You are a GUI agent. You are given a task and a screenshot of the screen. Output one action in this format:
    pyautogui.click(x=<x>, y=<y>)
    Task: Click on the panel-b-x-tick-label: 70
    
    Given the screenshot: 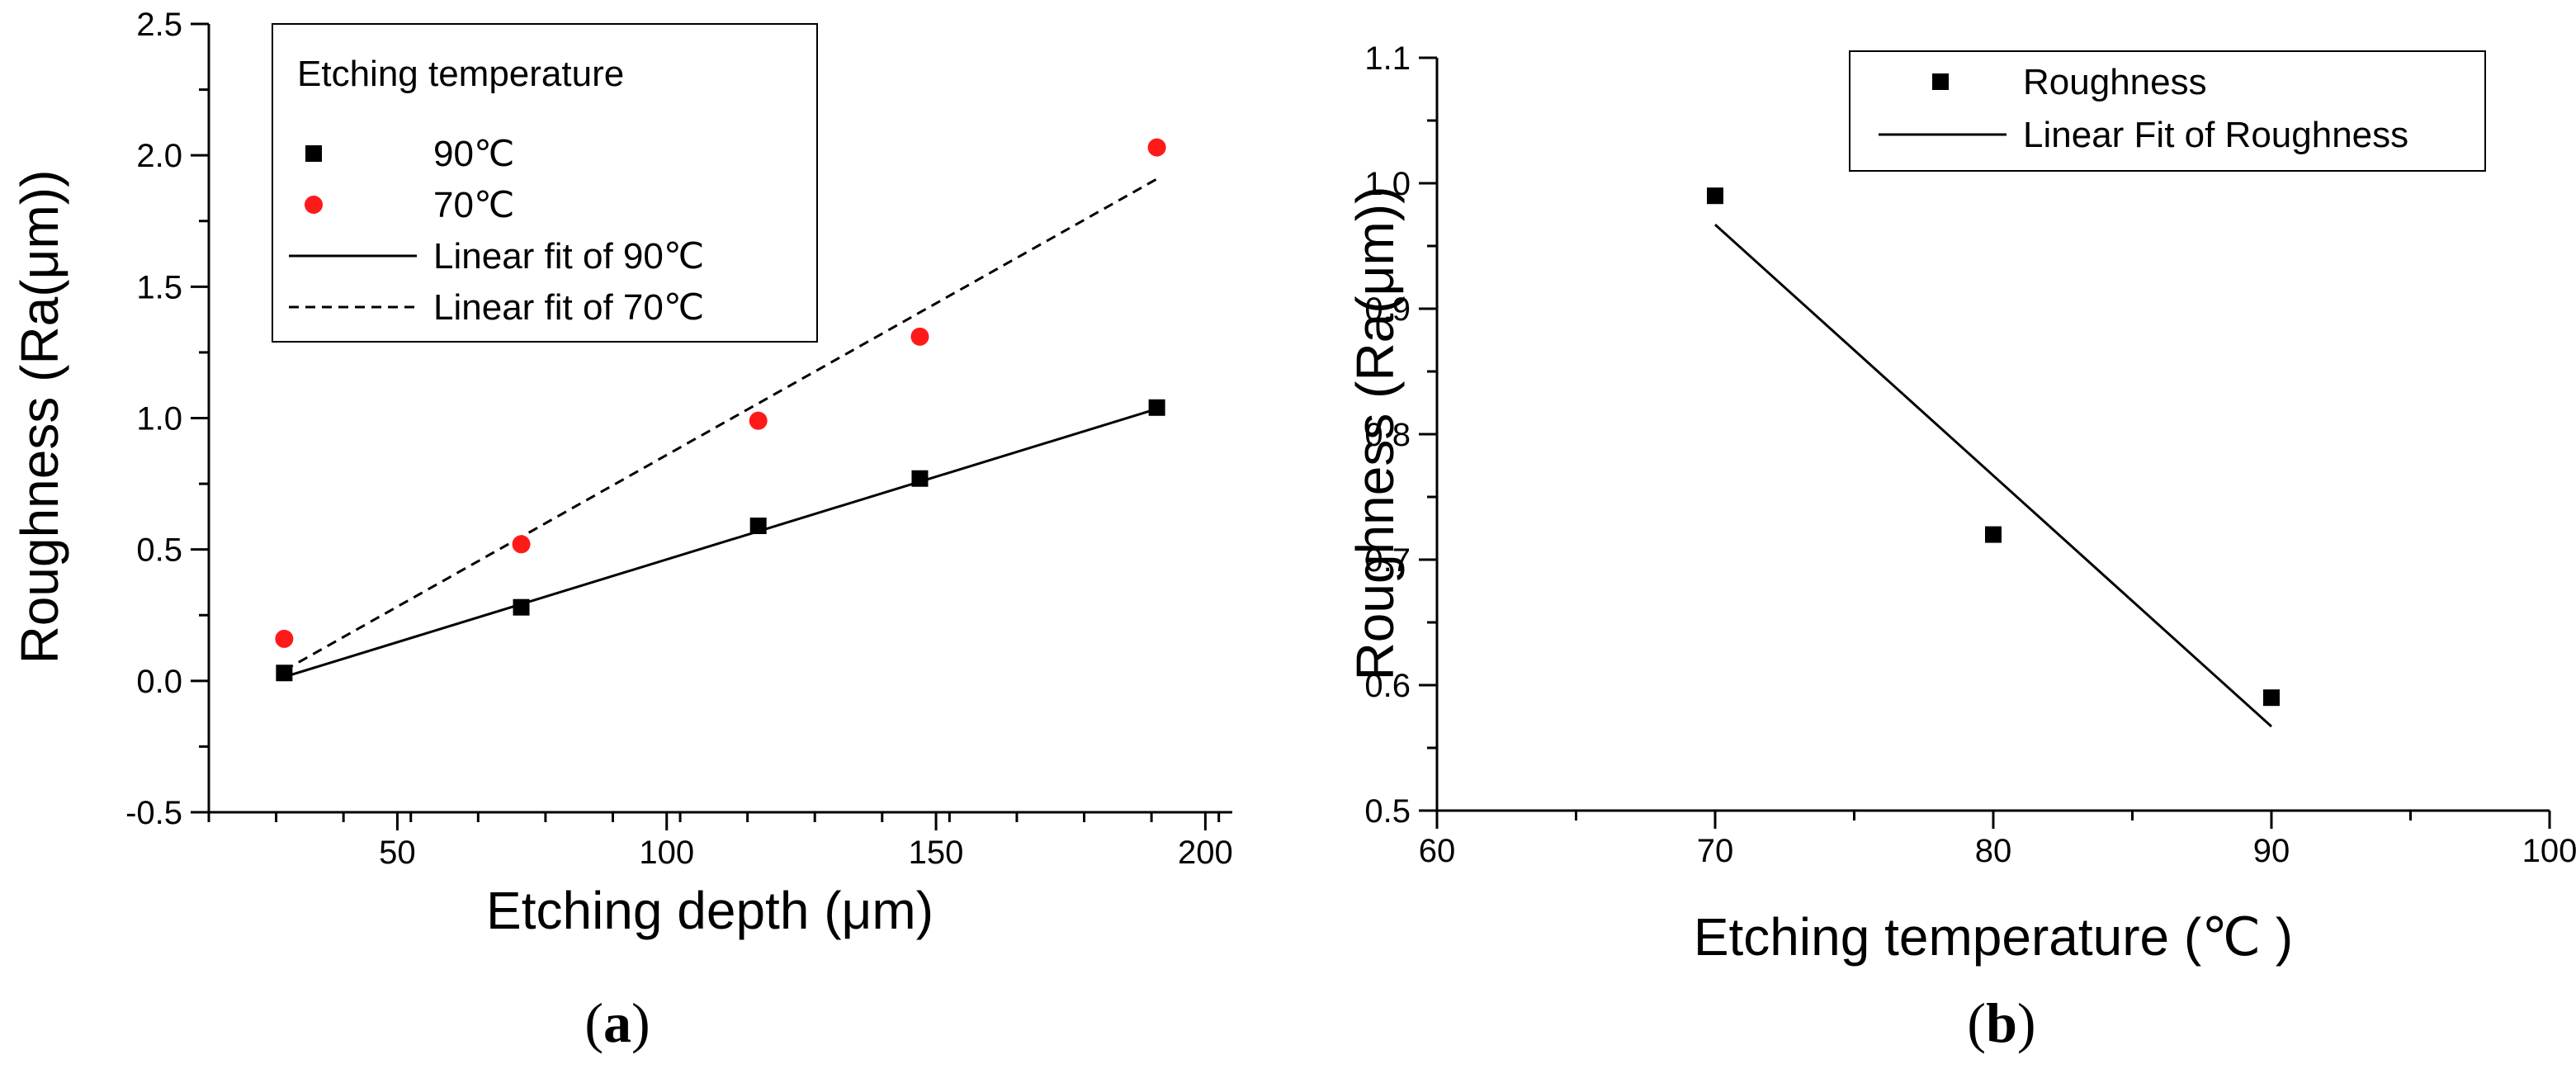 What is the action you would take?
    pyautogui.click(x=1715, y=851)
    